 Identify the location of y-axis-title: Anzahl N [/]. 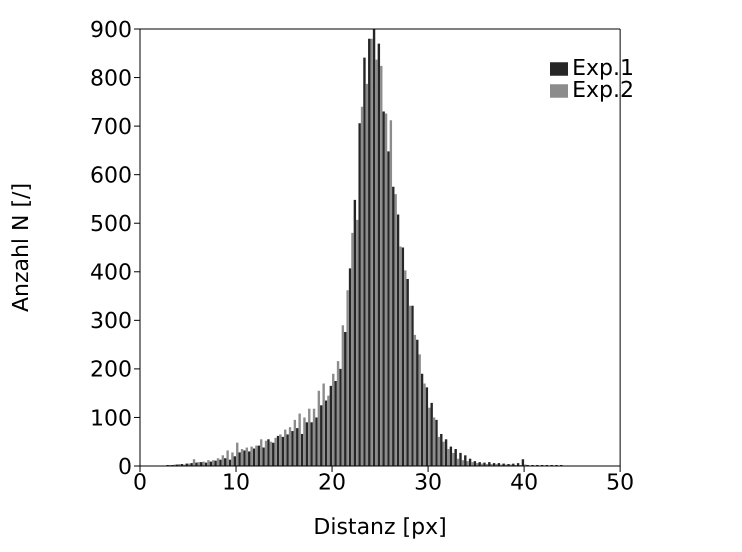
(21, 247).